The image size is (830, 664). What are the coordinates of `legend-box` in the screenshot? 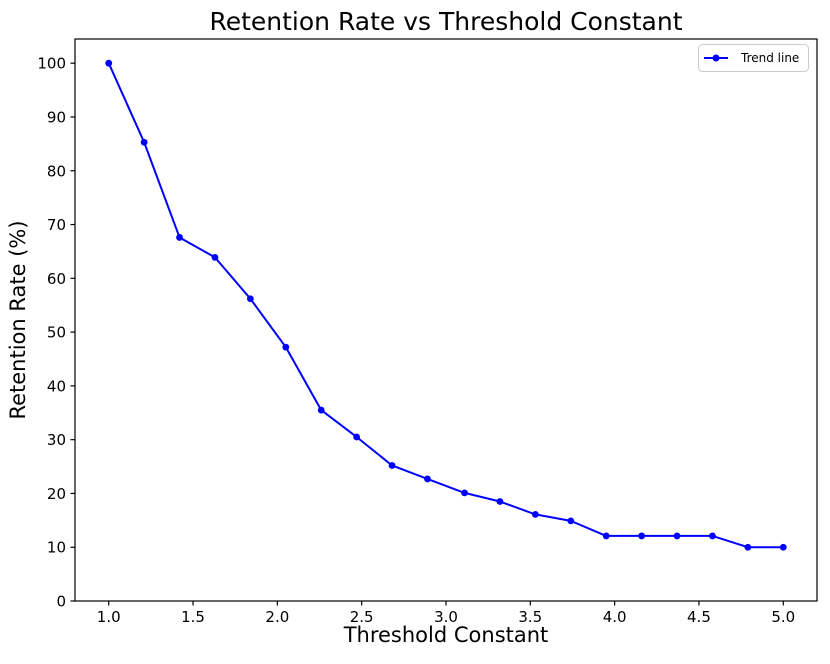 It's located at (753, 58).